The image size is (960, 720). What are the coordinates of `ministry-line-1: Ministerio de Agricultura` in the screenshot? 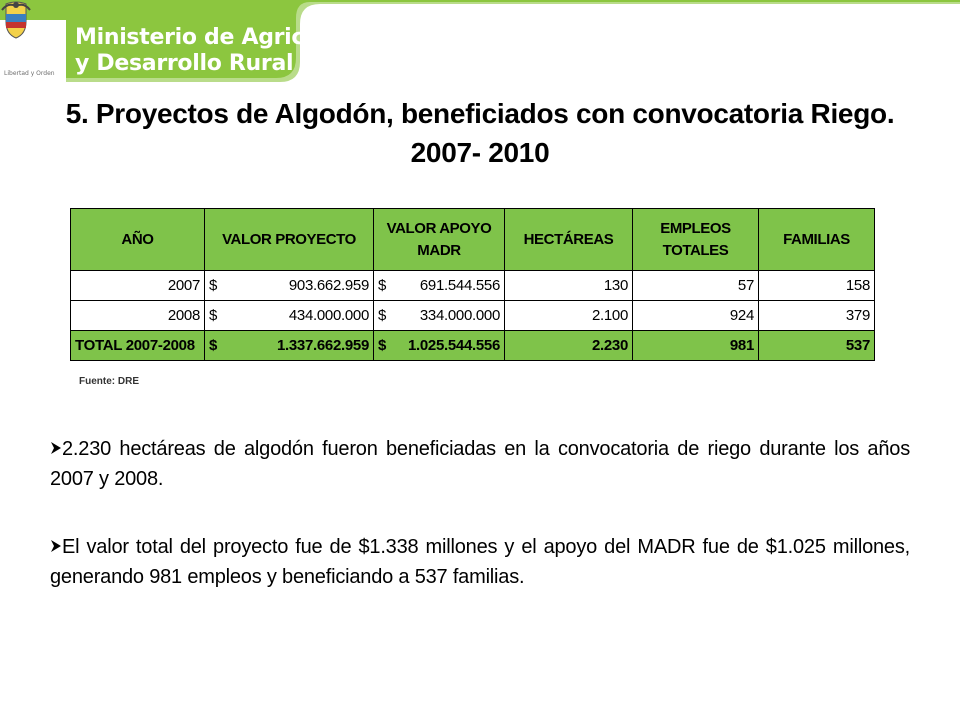 It's located at (226, 37).